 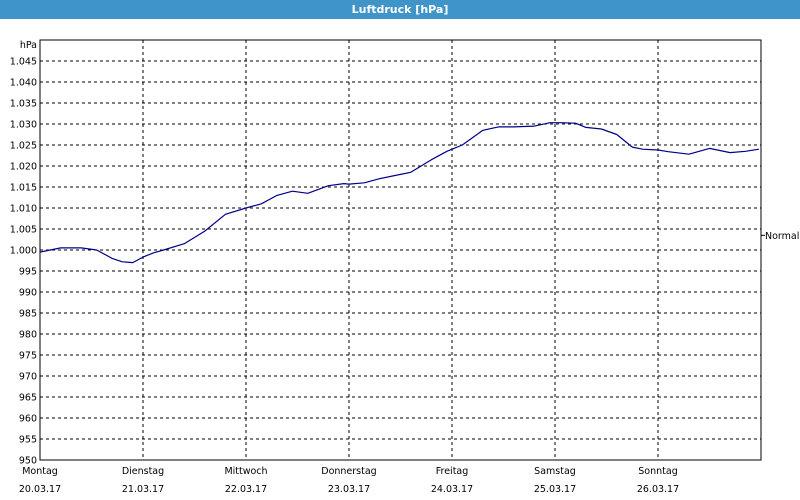 What do you see at coordinates (23, 83) in the screenshot?
I see `y-tick-label: 1.040` at bounding box center [23, 83].